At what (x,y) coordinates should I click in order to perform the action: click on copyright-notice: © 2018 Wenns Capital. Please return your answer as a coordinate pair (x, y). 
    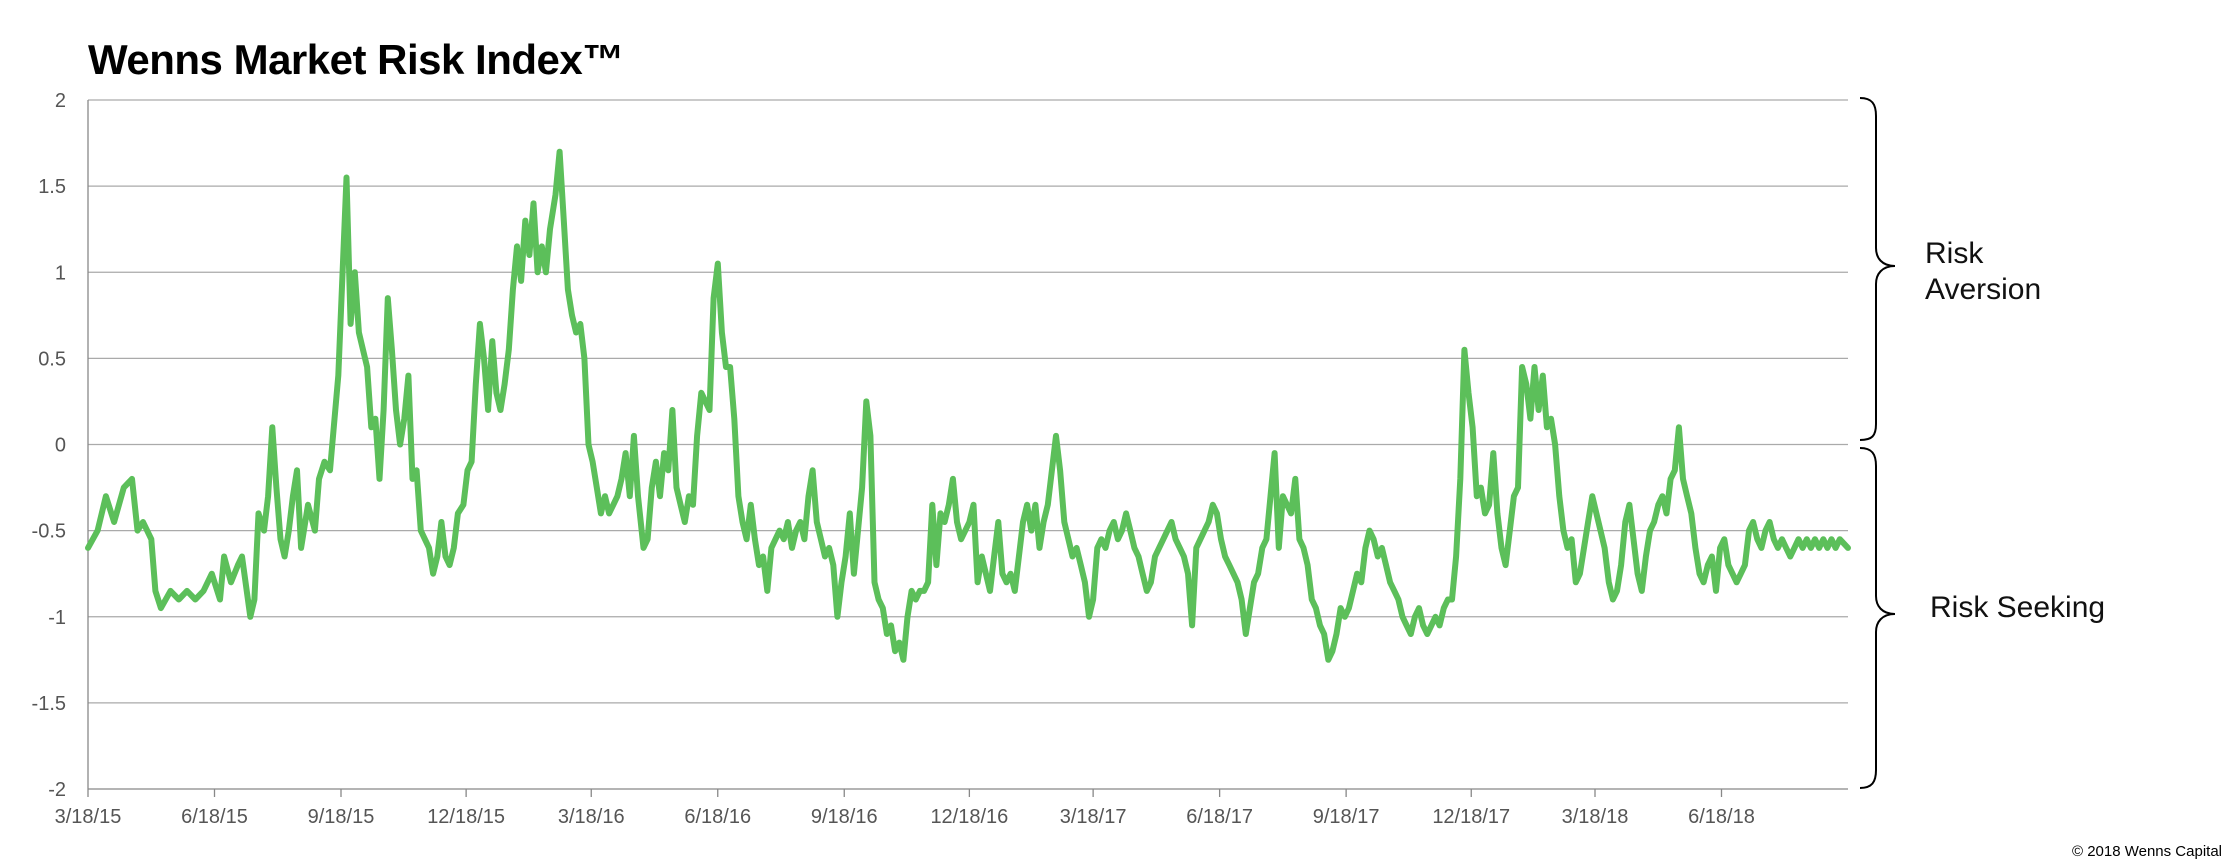
    Looking at the image, I should click on (2146, 851).